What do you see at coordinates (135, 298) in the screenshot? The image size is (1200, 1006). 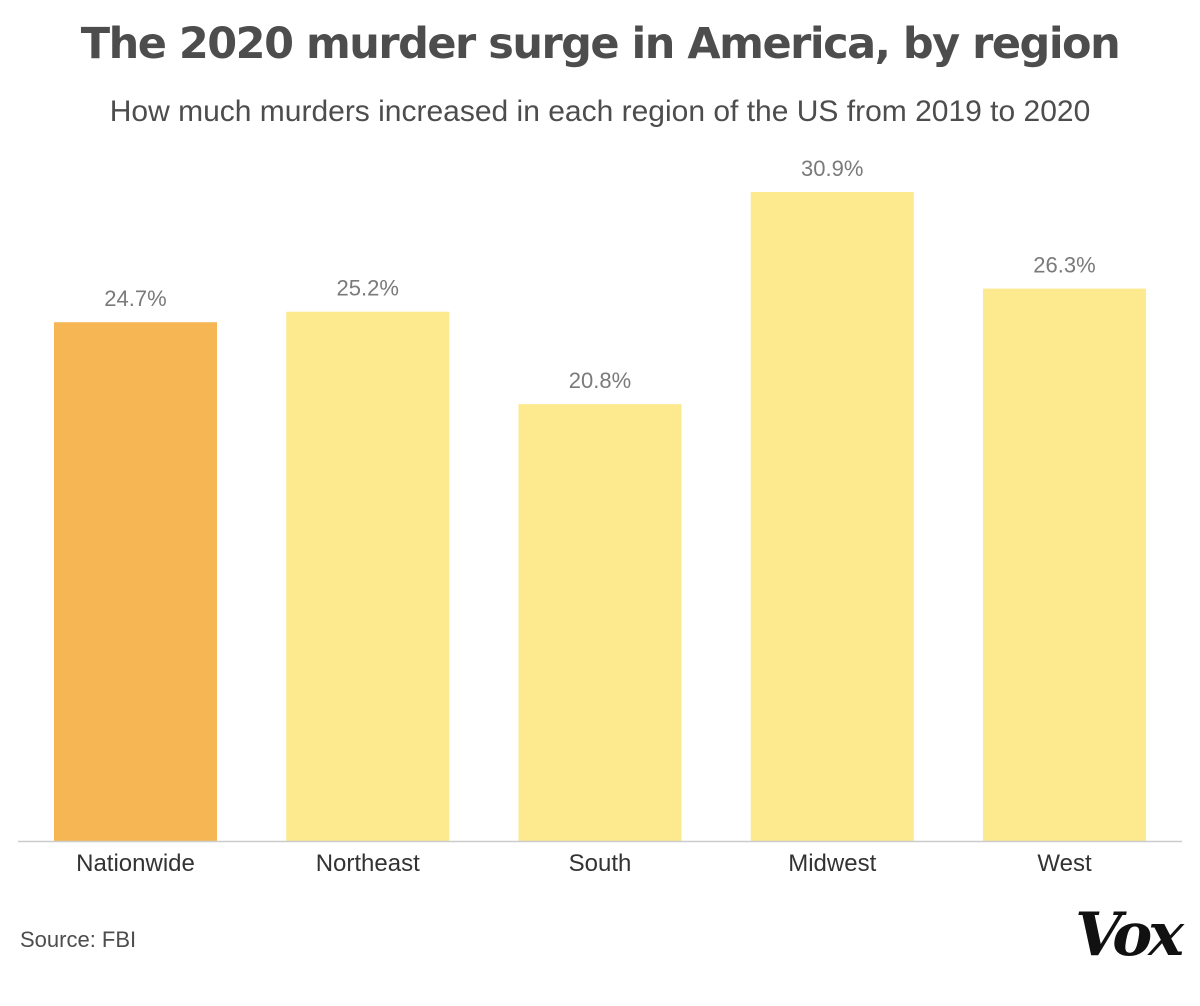 I see `data-label-nationwide: 24.7%` at bounding box center [135, 298].